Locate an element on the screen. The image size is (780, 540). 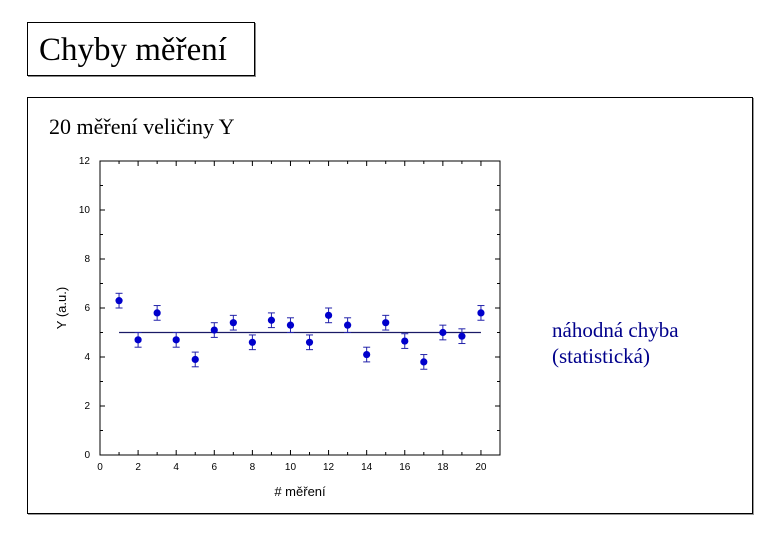
y-axis-label: Y (a.u.) is located at coordinates (61, 308).